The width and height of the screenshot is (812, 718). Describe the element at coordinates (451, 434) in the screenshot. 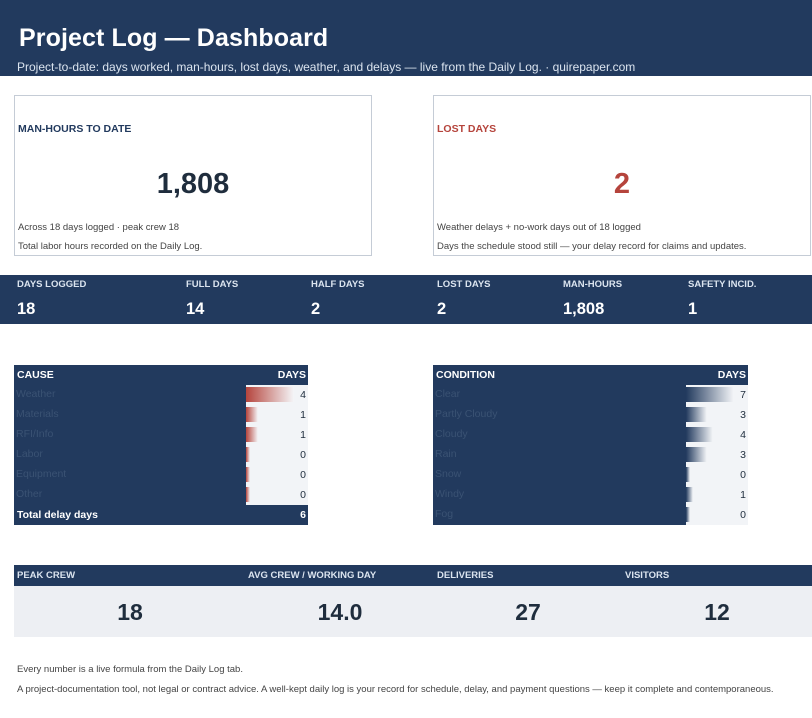

I see `condition-row-label: Cloudy` at that location.